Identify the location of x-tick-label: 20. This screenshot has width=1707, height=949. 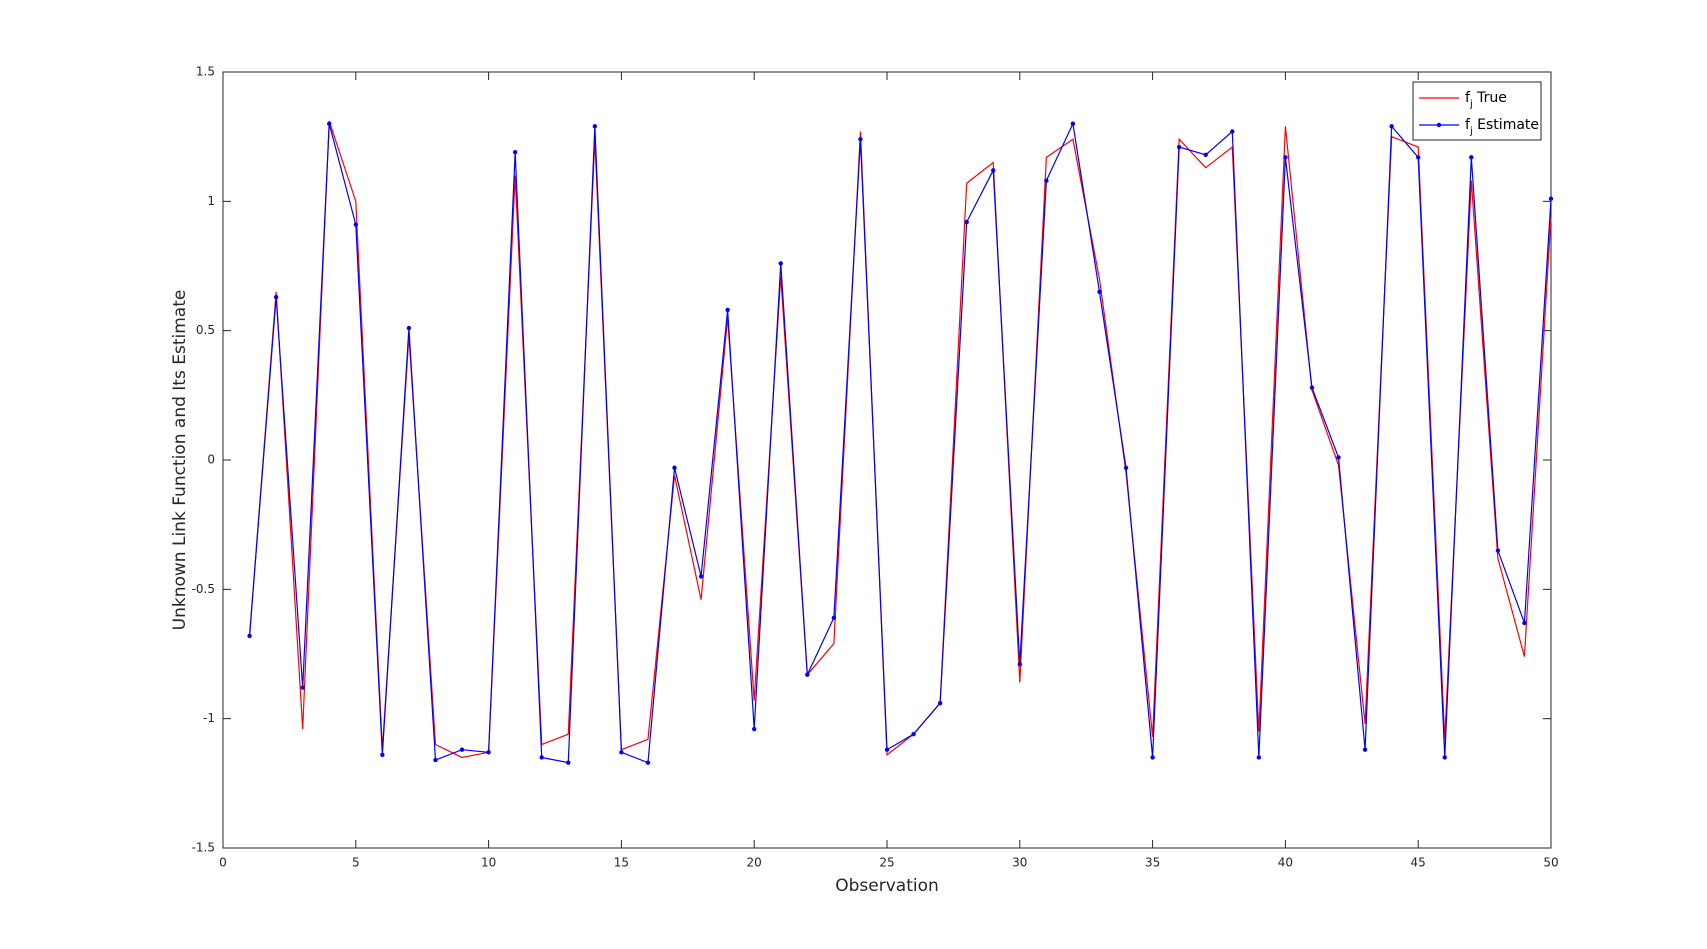
(754, 863).